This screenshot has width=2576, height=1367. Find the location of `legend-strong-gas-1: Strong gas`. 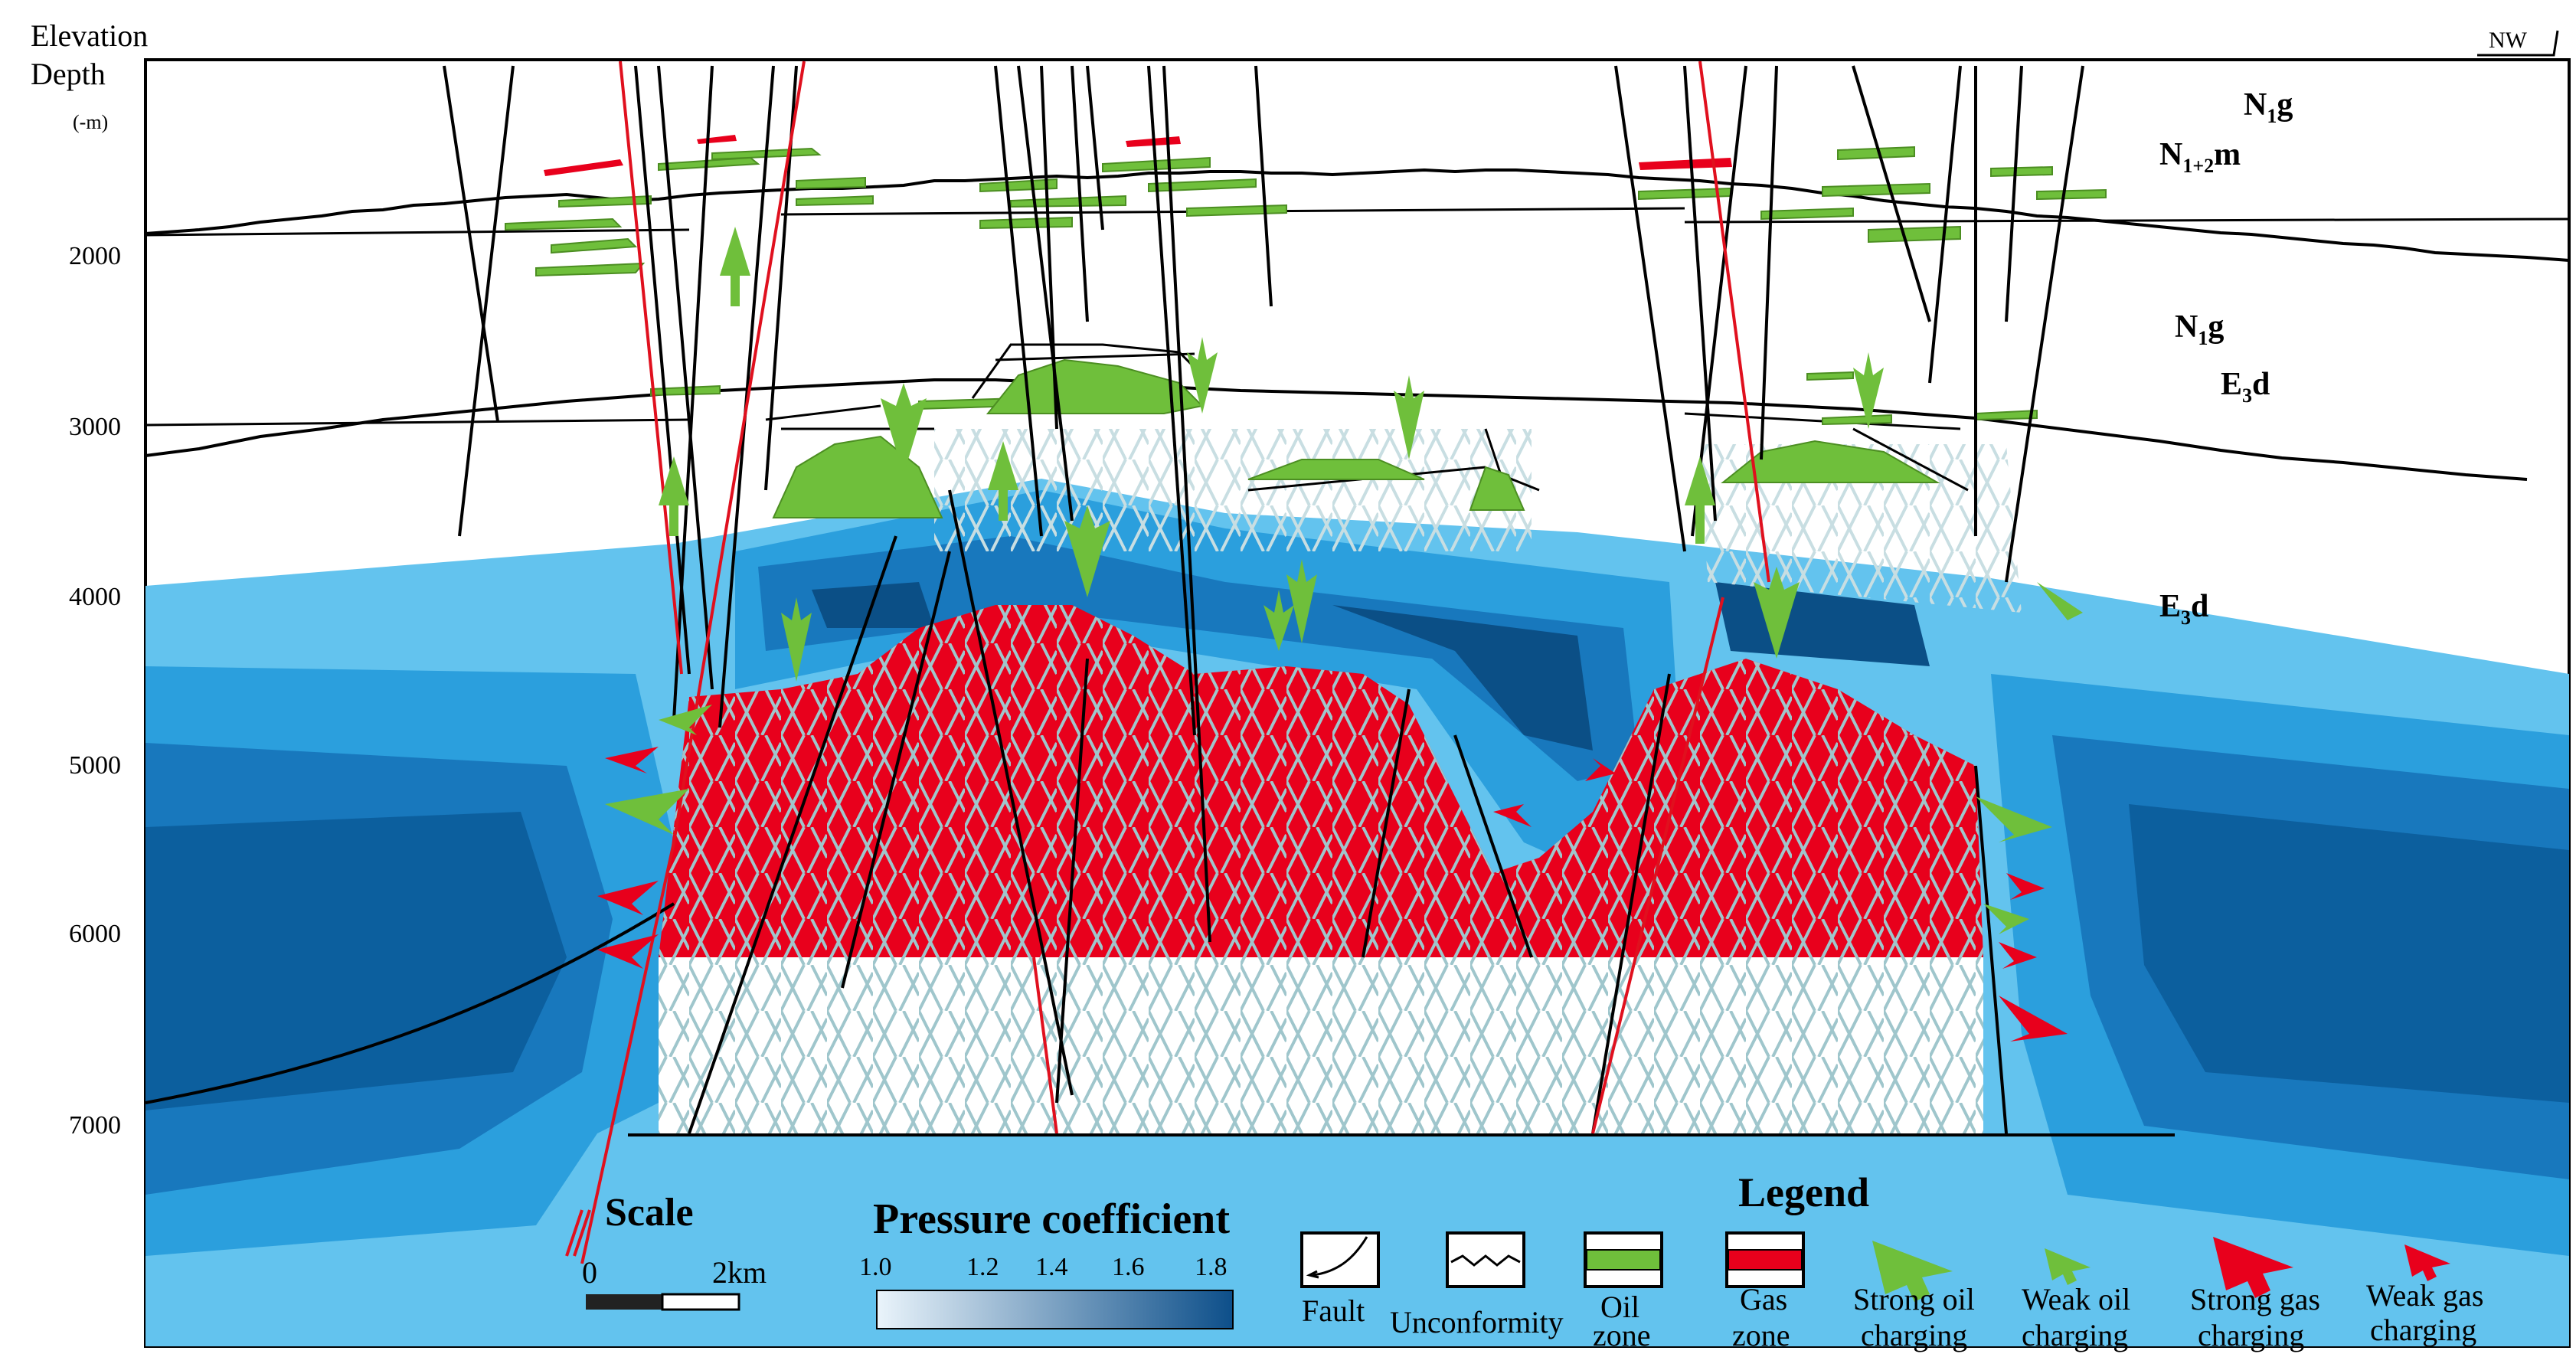

legend-strong-gas-1: Strong gas is located at coordinates (2255, 1299).